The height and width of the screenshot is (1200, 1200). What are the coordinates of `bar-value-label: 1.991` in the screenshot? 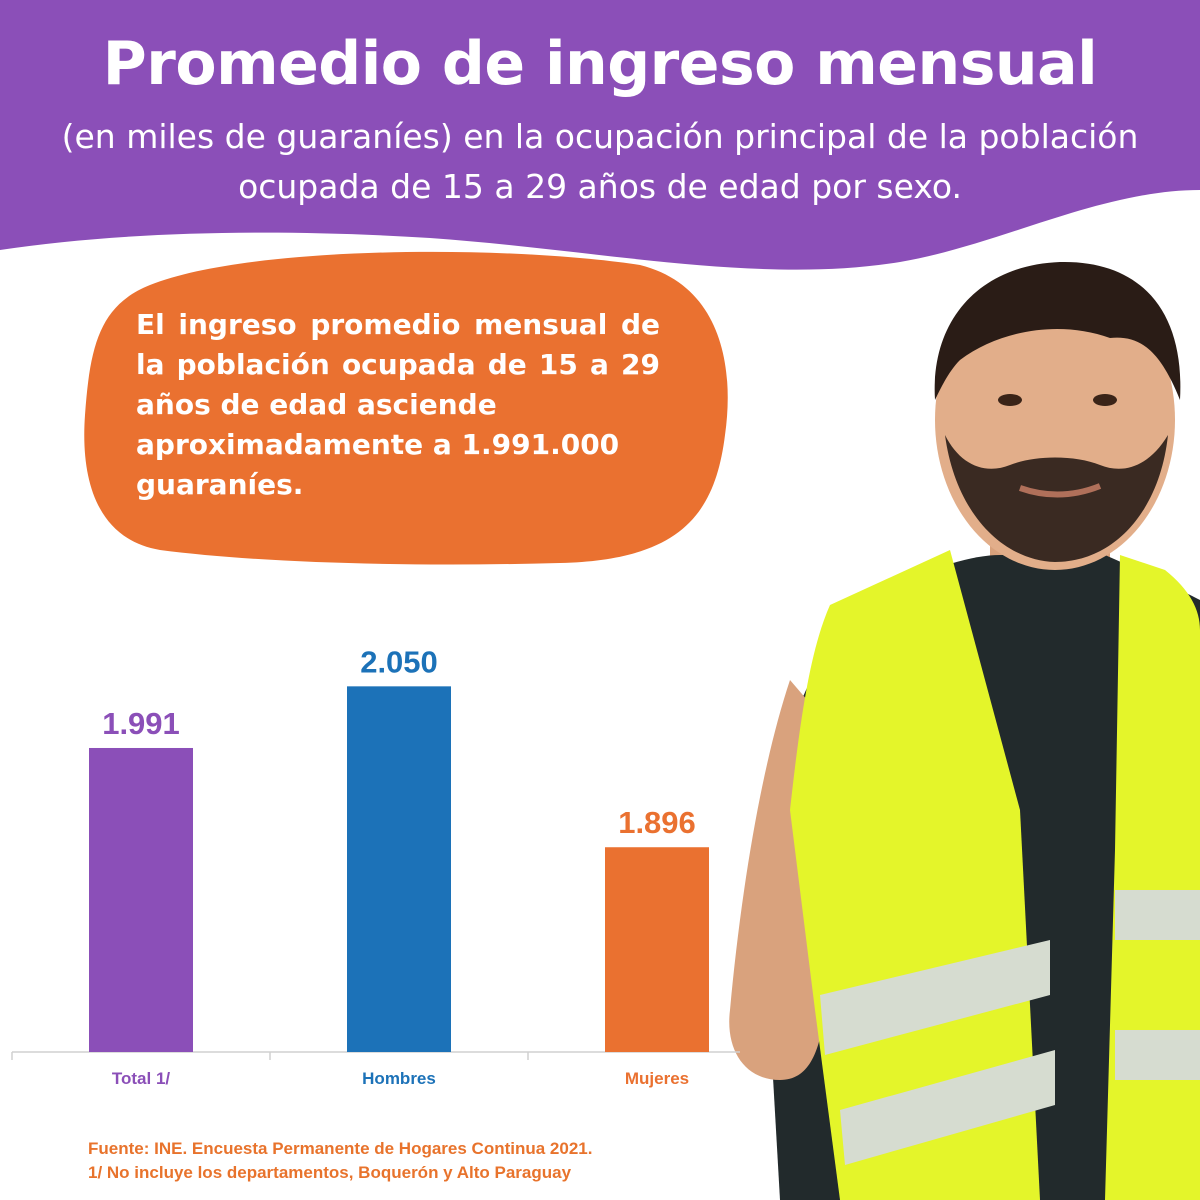 It's located at (141, 723).